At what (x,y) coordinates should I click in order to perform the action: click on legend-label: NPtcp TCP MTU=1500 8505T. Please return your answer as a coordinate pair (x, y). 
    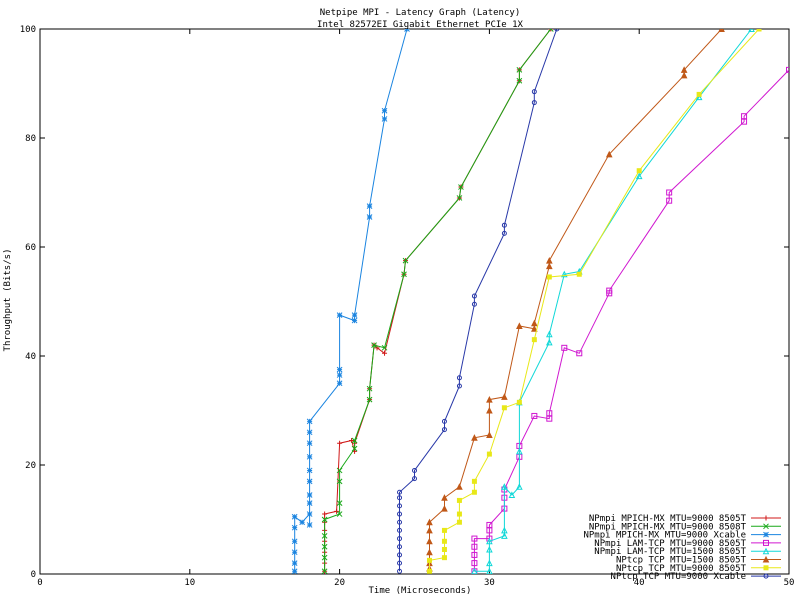
    Looking at the image, I should click on (681, 561).